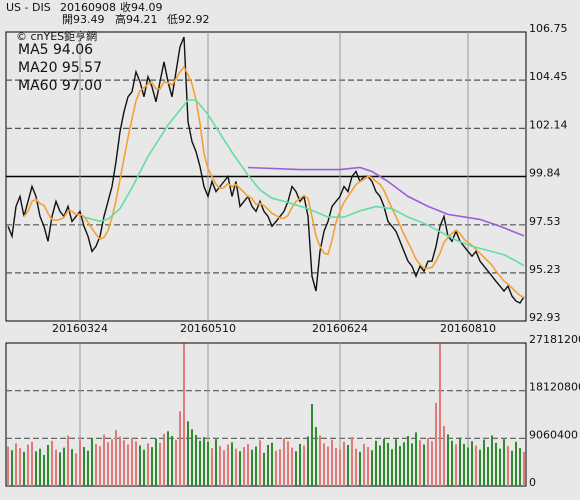  What do you see at coordinates (554, 339) in the screenshot?
I see `y-tick-label: 27181200` at bounding box center [554, 339].